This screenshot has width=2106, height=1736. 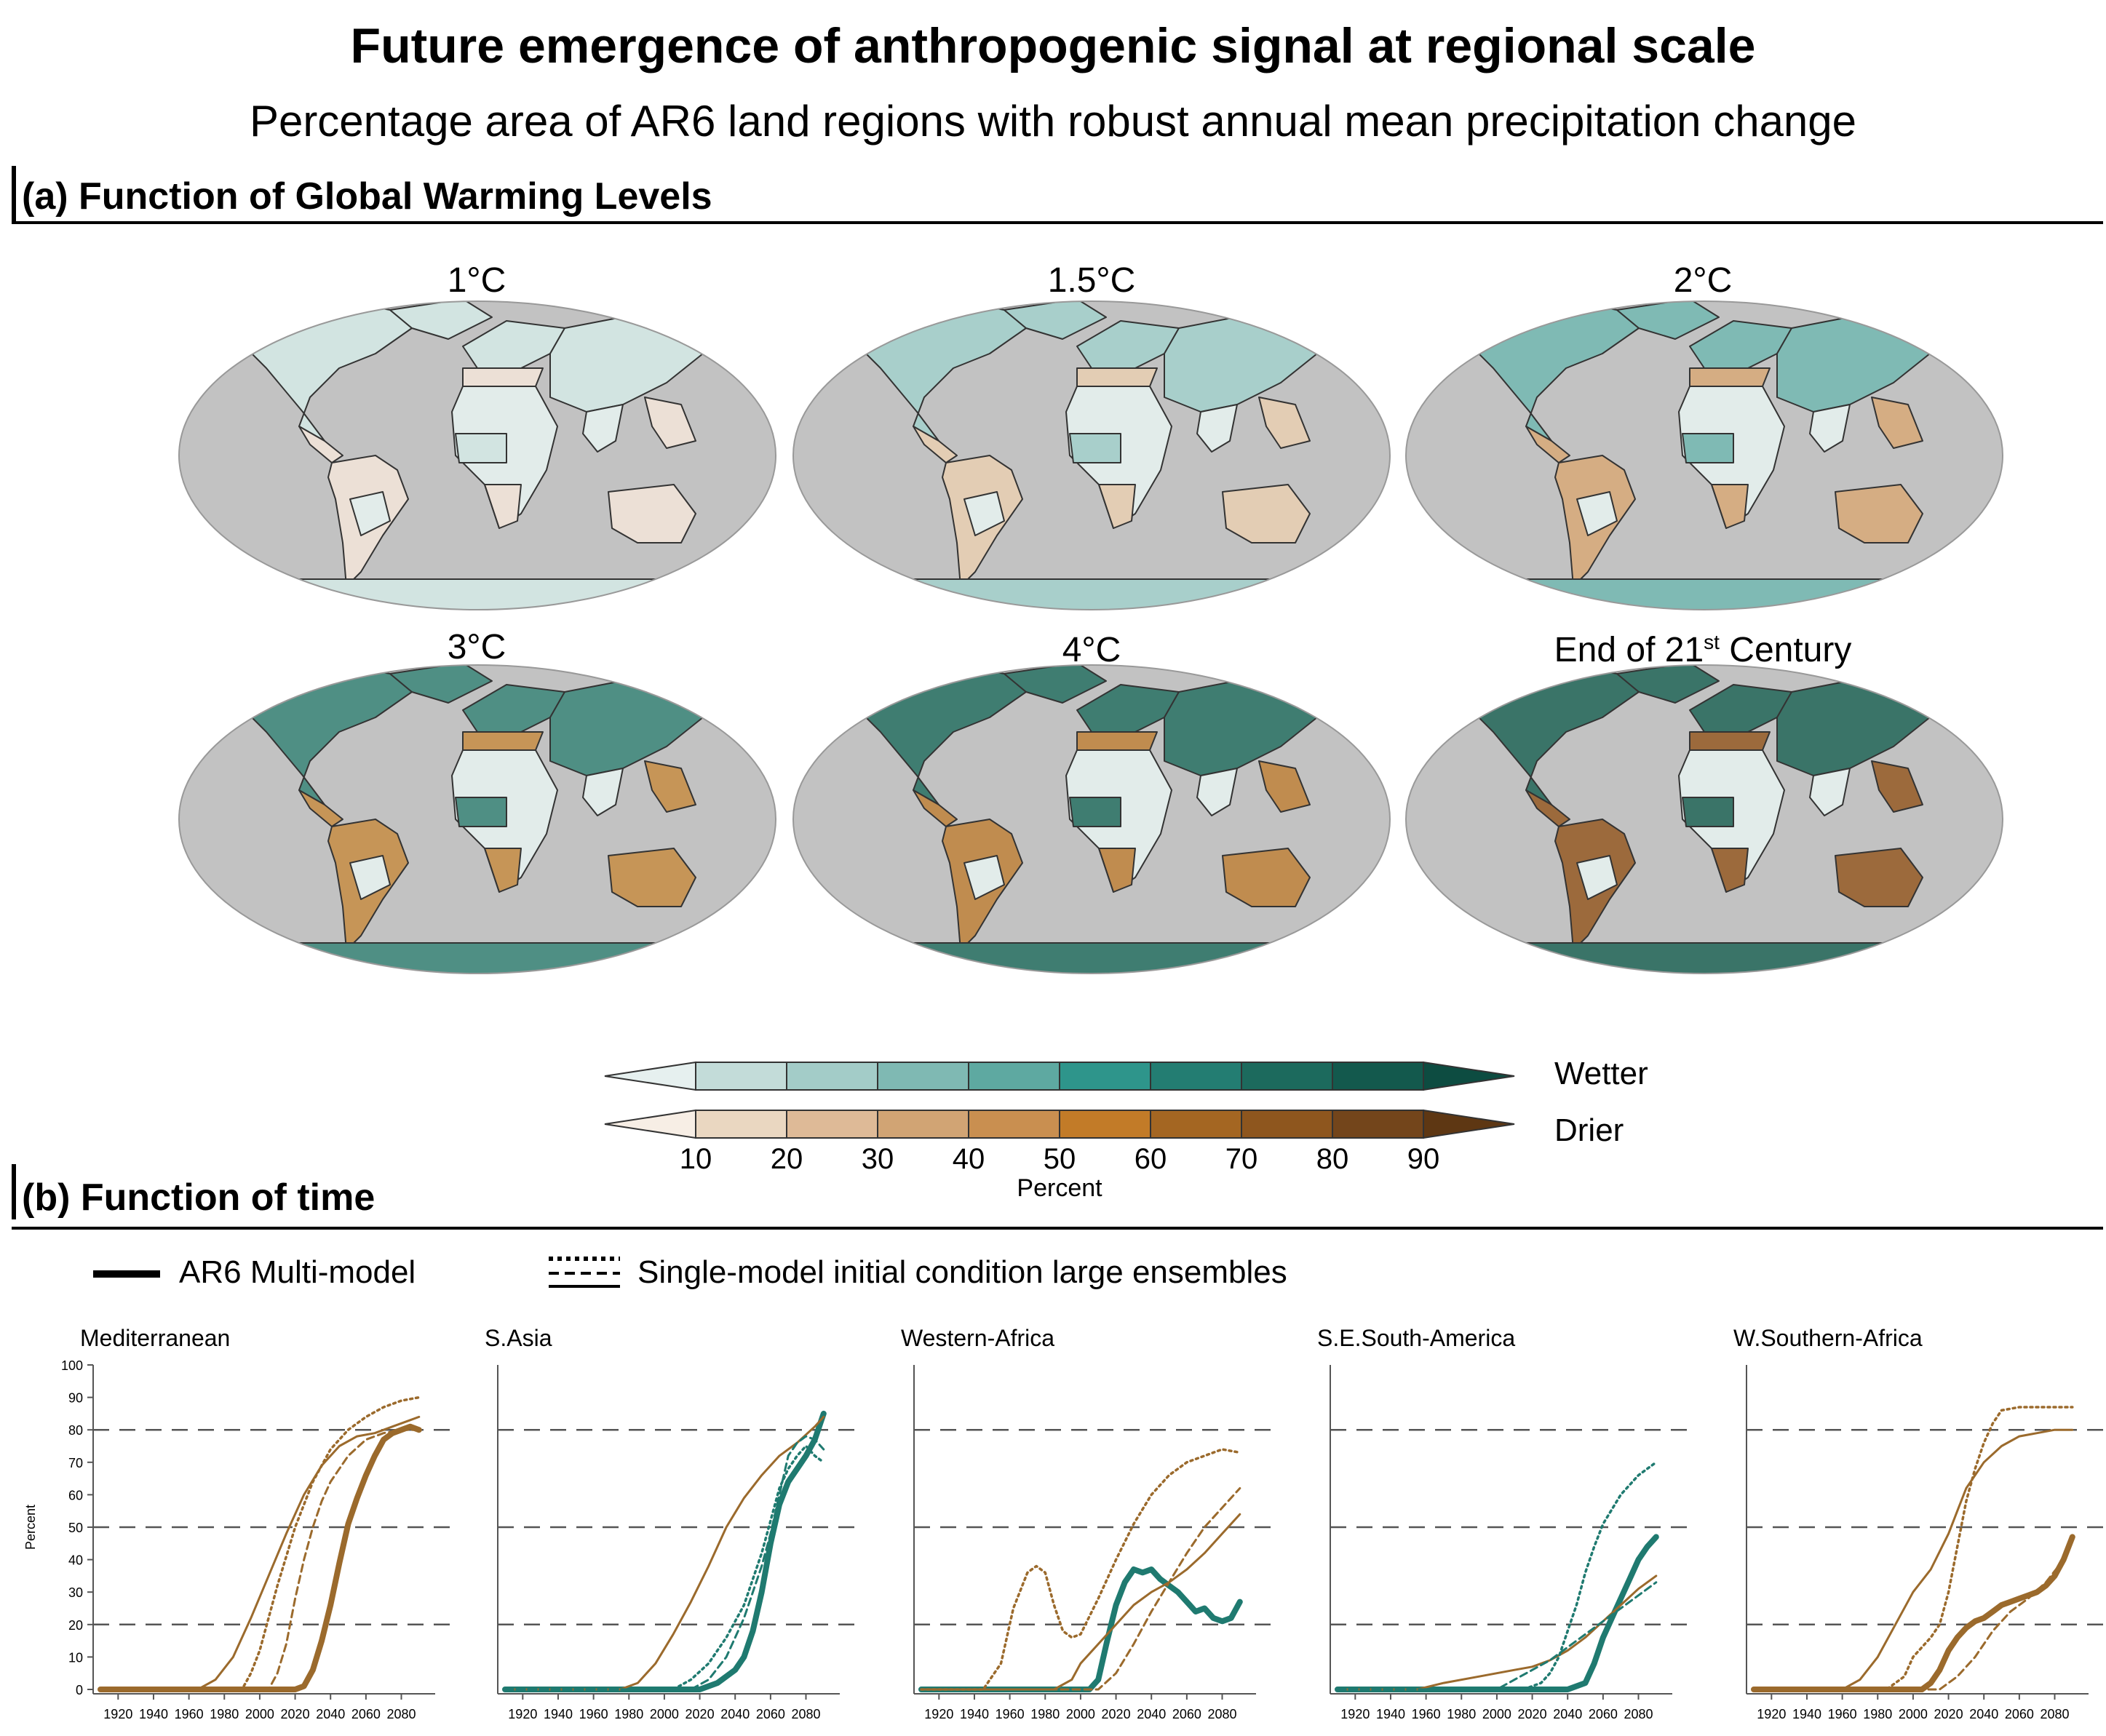 What do you see at coordinates (1730, 741) in the screenshot?
I see `land-mediterranean` at bounding box center [1730, 741].